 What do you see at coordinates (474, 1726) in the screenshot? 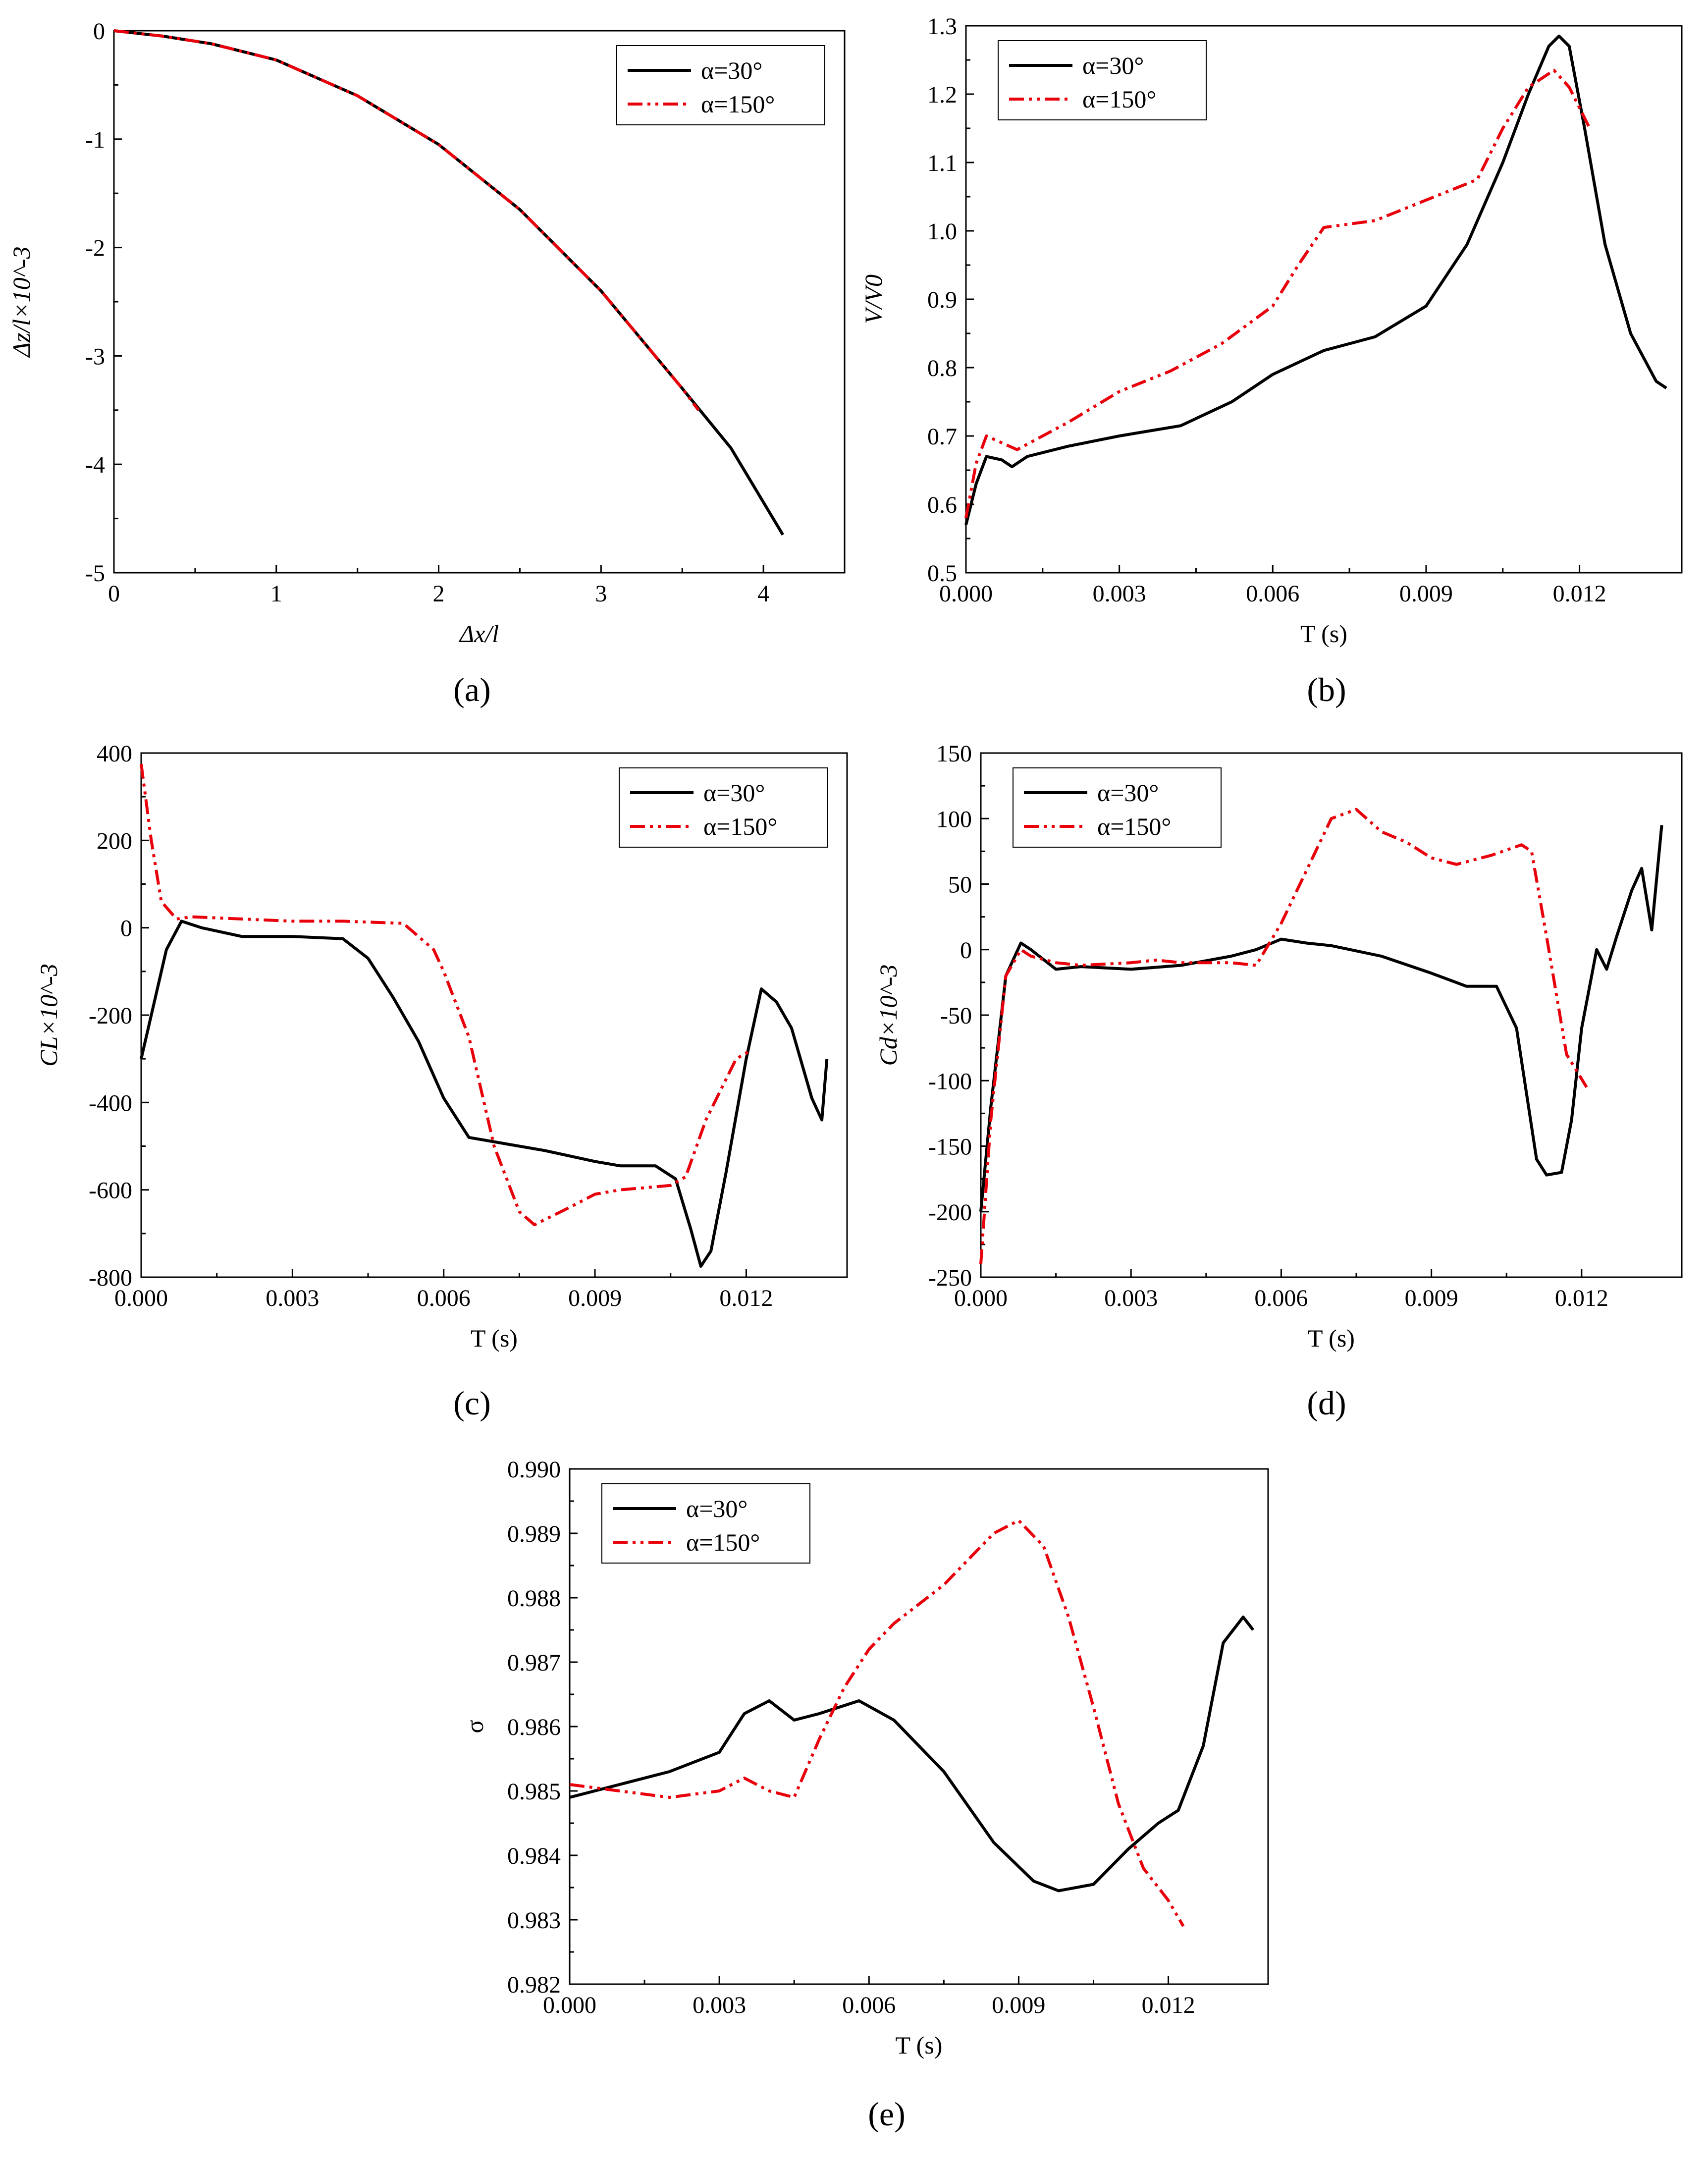
I see `y-axis-label: σ` at bounding box center [474, 1726].